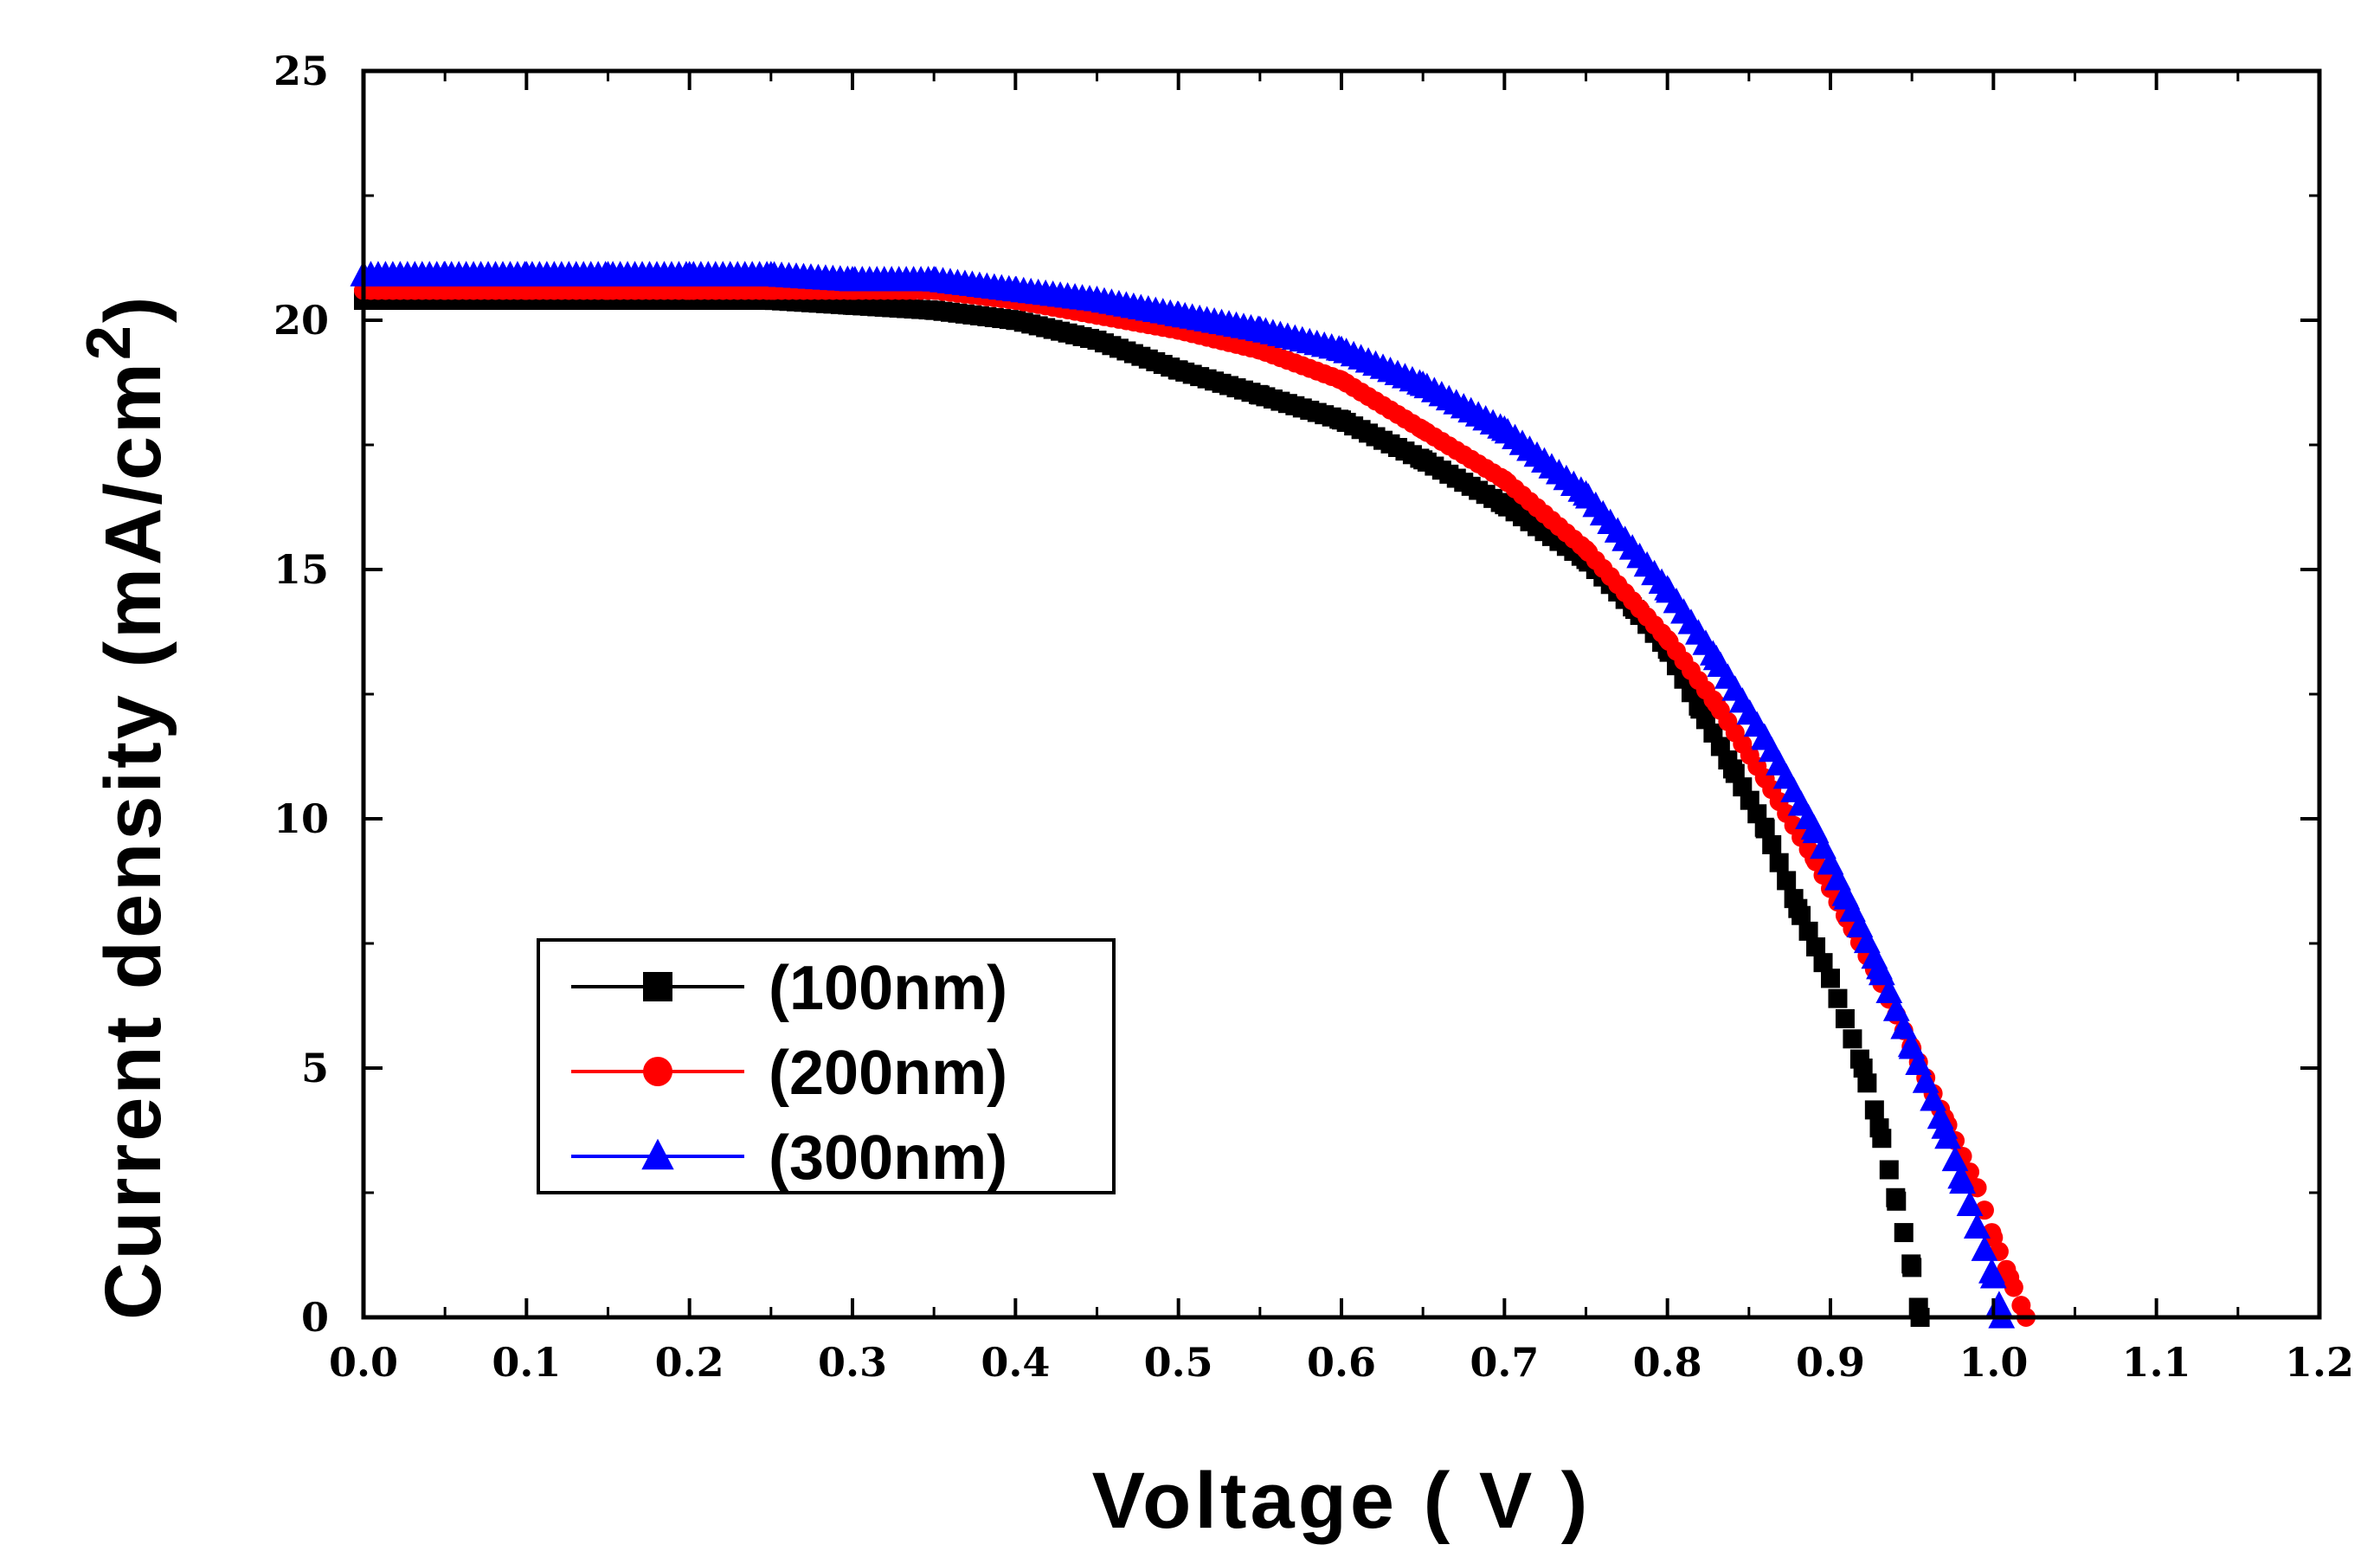  What do you see at coordinates (888, 1158) in the screenshot?
I see `legend-label: (300nm)` at bounding box center [888, 1158].